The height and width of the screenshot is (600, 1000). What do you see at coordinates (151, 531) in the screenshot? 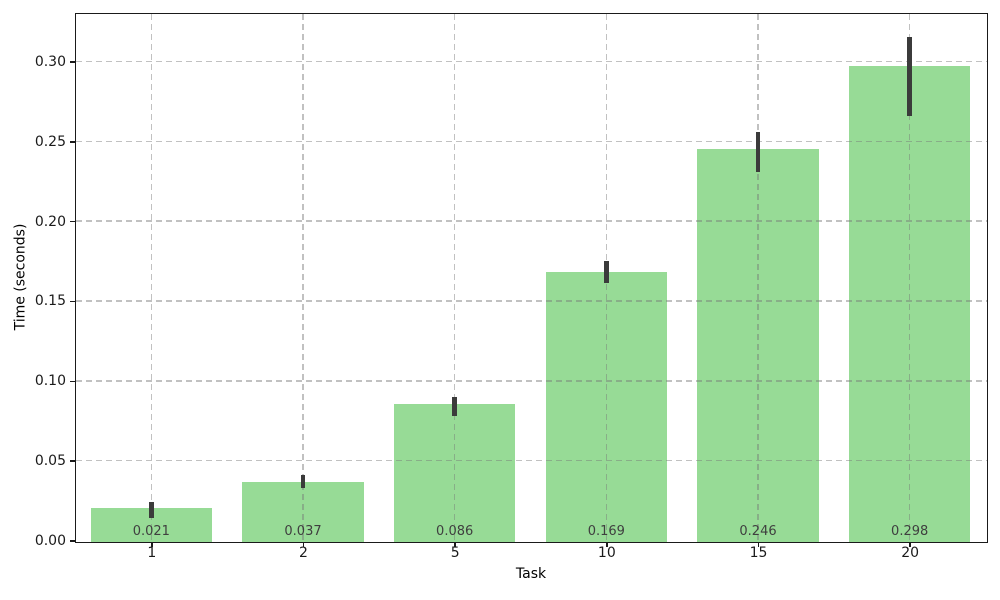
I see `bar-value-label: 0.021` at bounding box center [151, 531].